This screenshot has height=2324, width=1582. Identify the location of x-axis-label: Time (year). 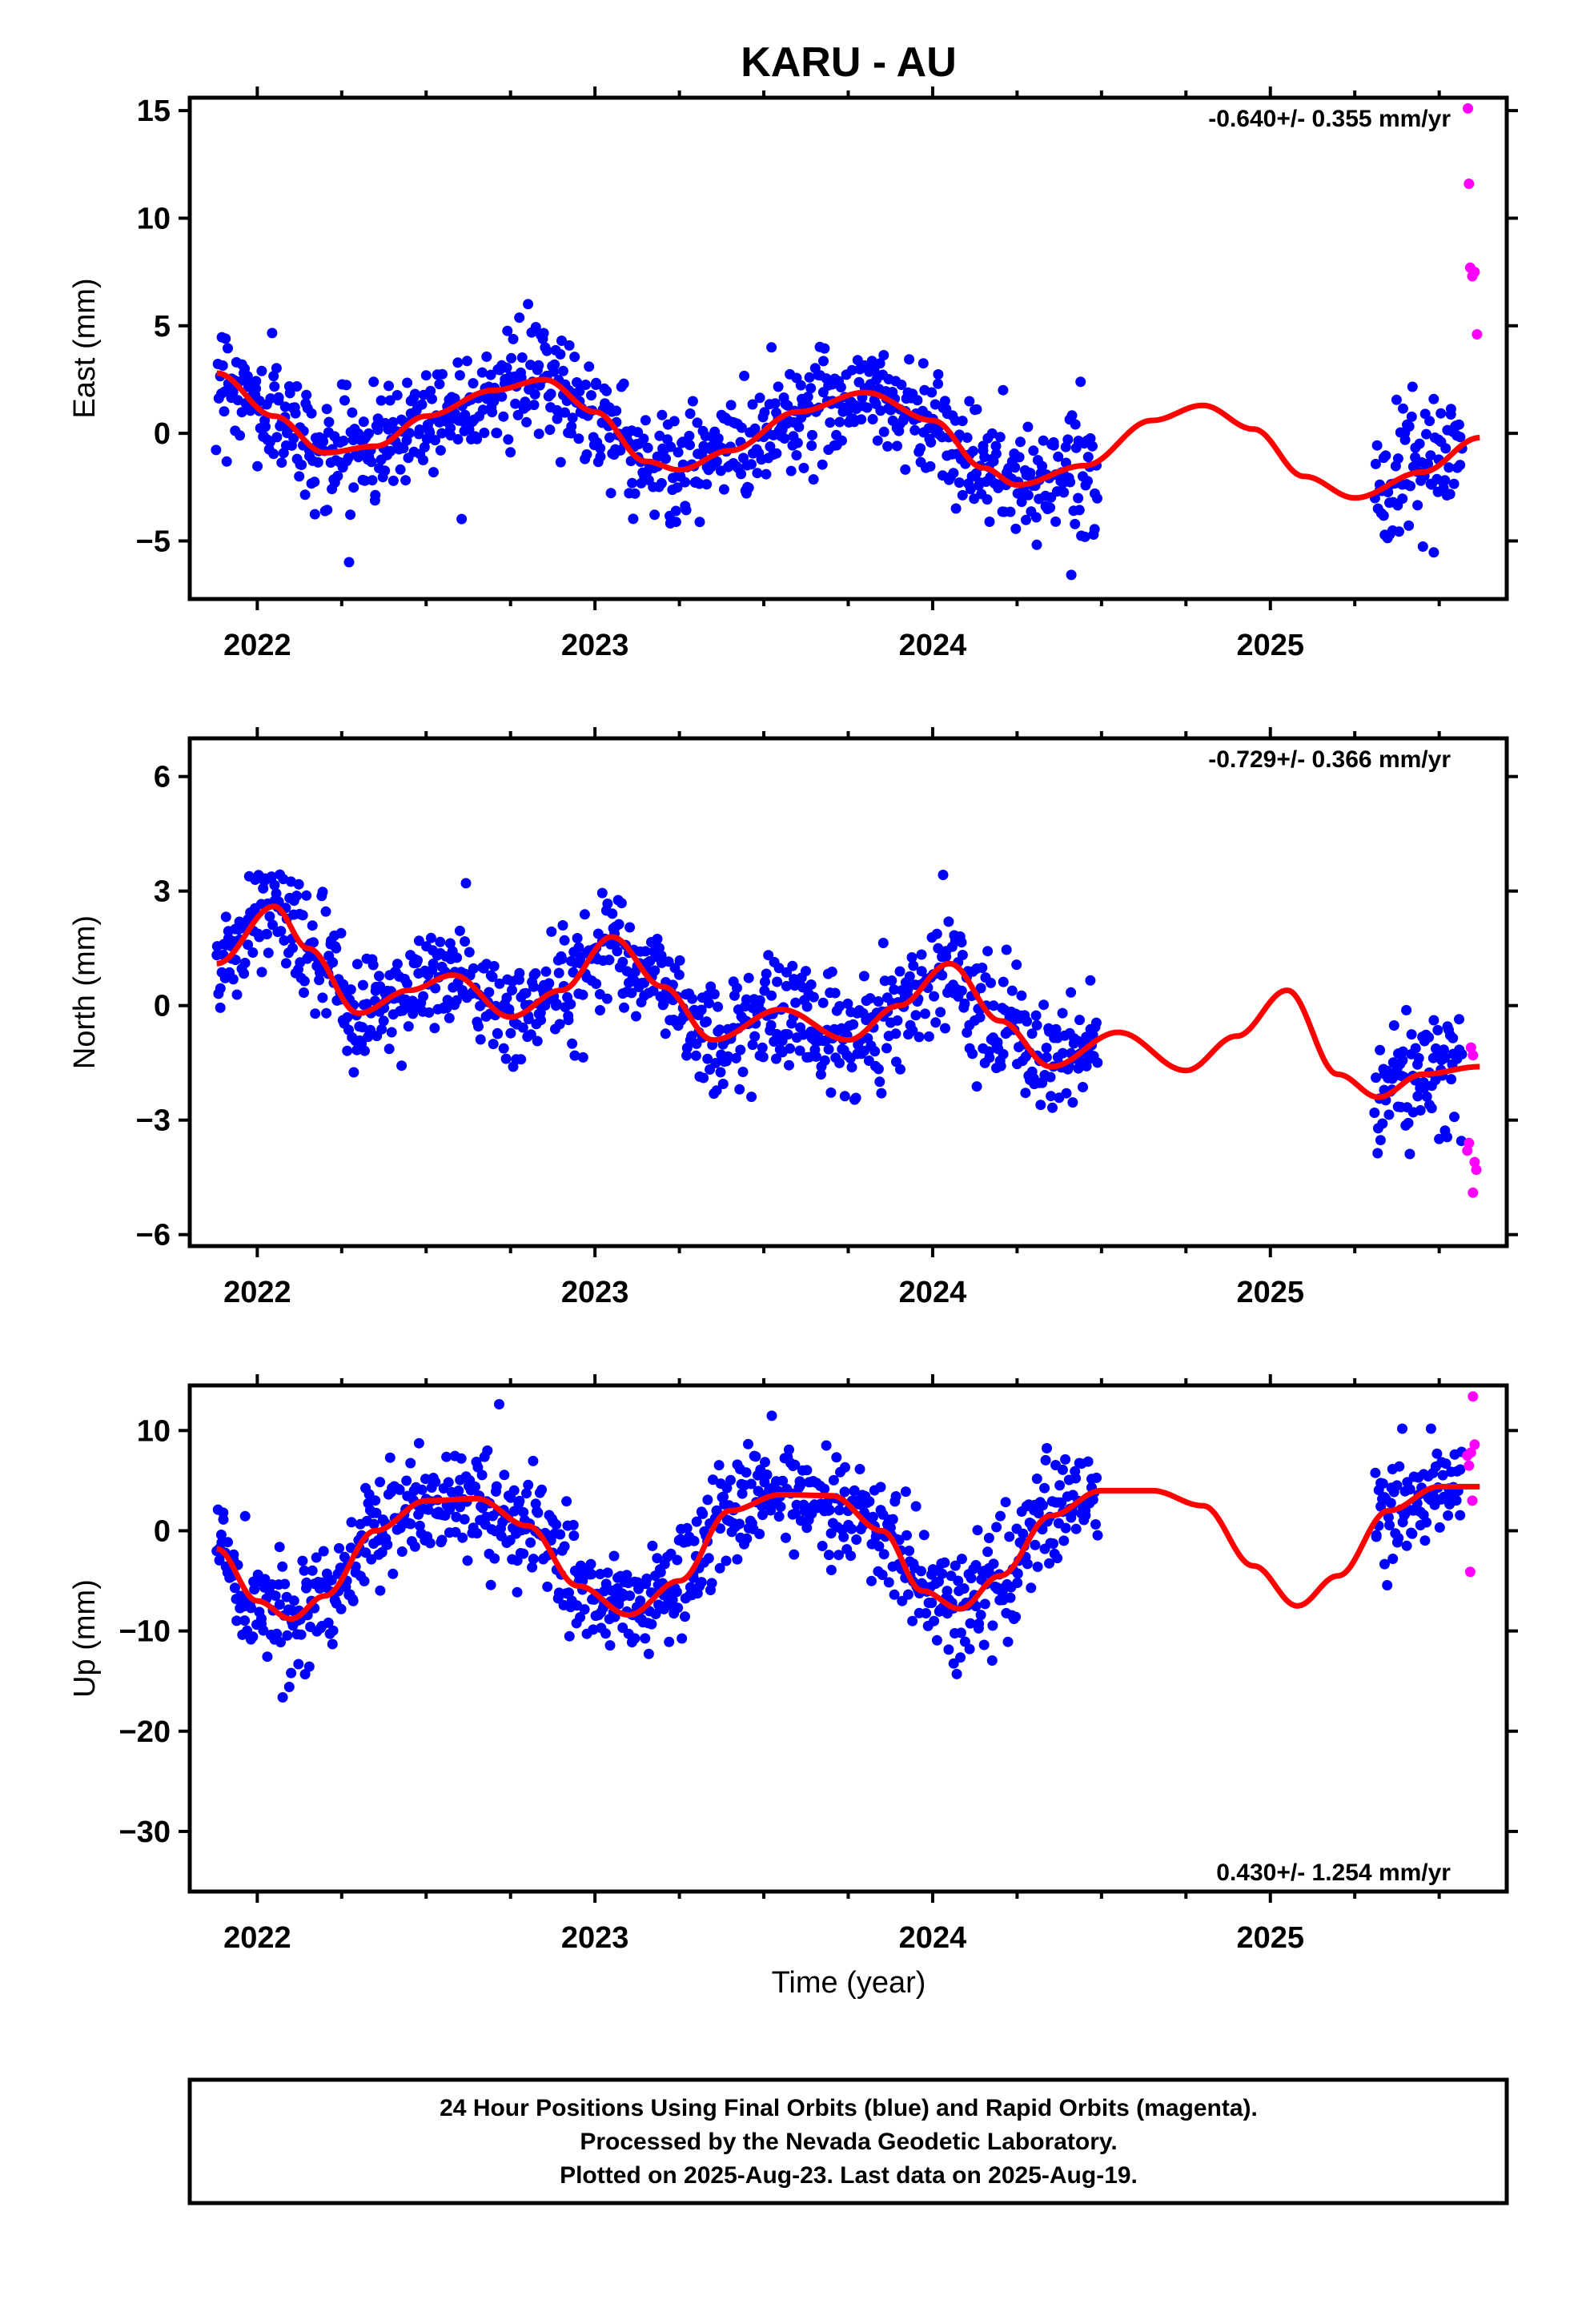
(849, 1983).